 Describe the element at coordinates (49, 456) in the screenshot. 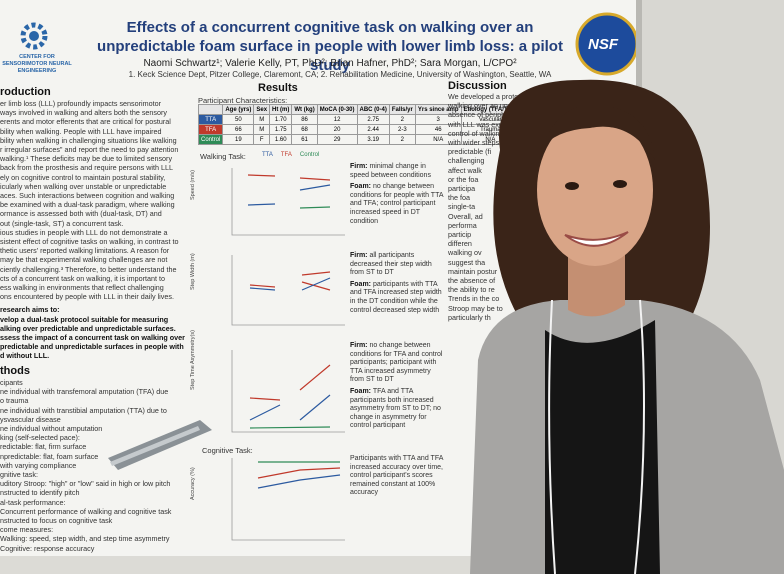

I see `text-line: npredictable: flat, foam surface` at that location.